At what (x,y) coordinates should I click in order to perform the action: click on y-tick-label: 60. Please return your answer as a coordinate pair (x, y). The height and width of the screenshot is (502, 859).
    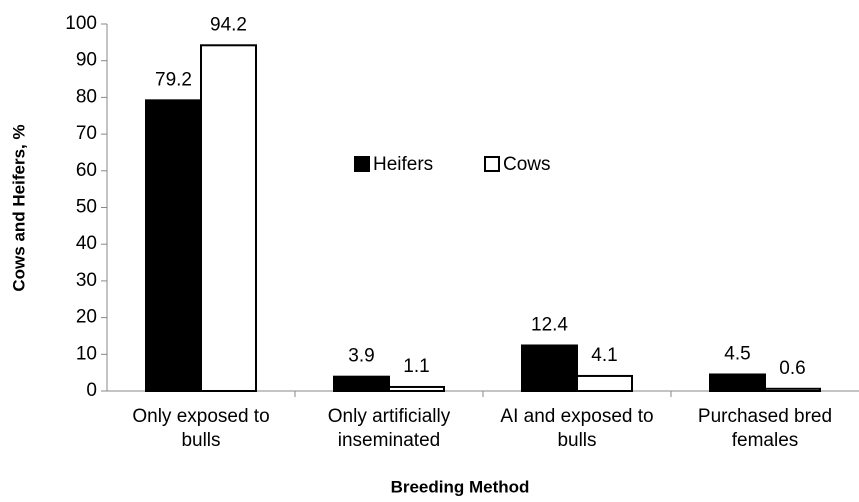
    Looking at the image, I should click on (86, 170).